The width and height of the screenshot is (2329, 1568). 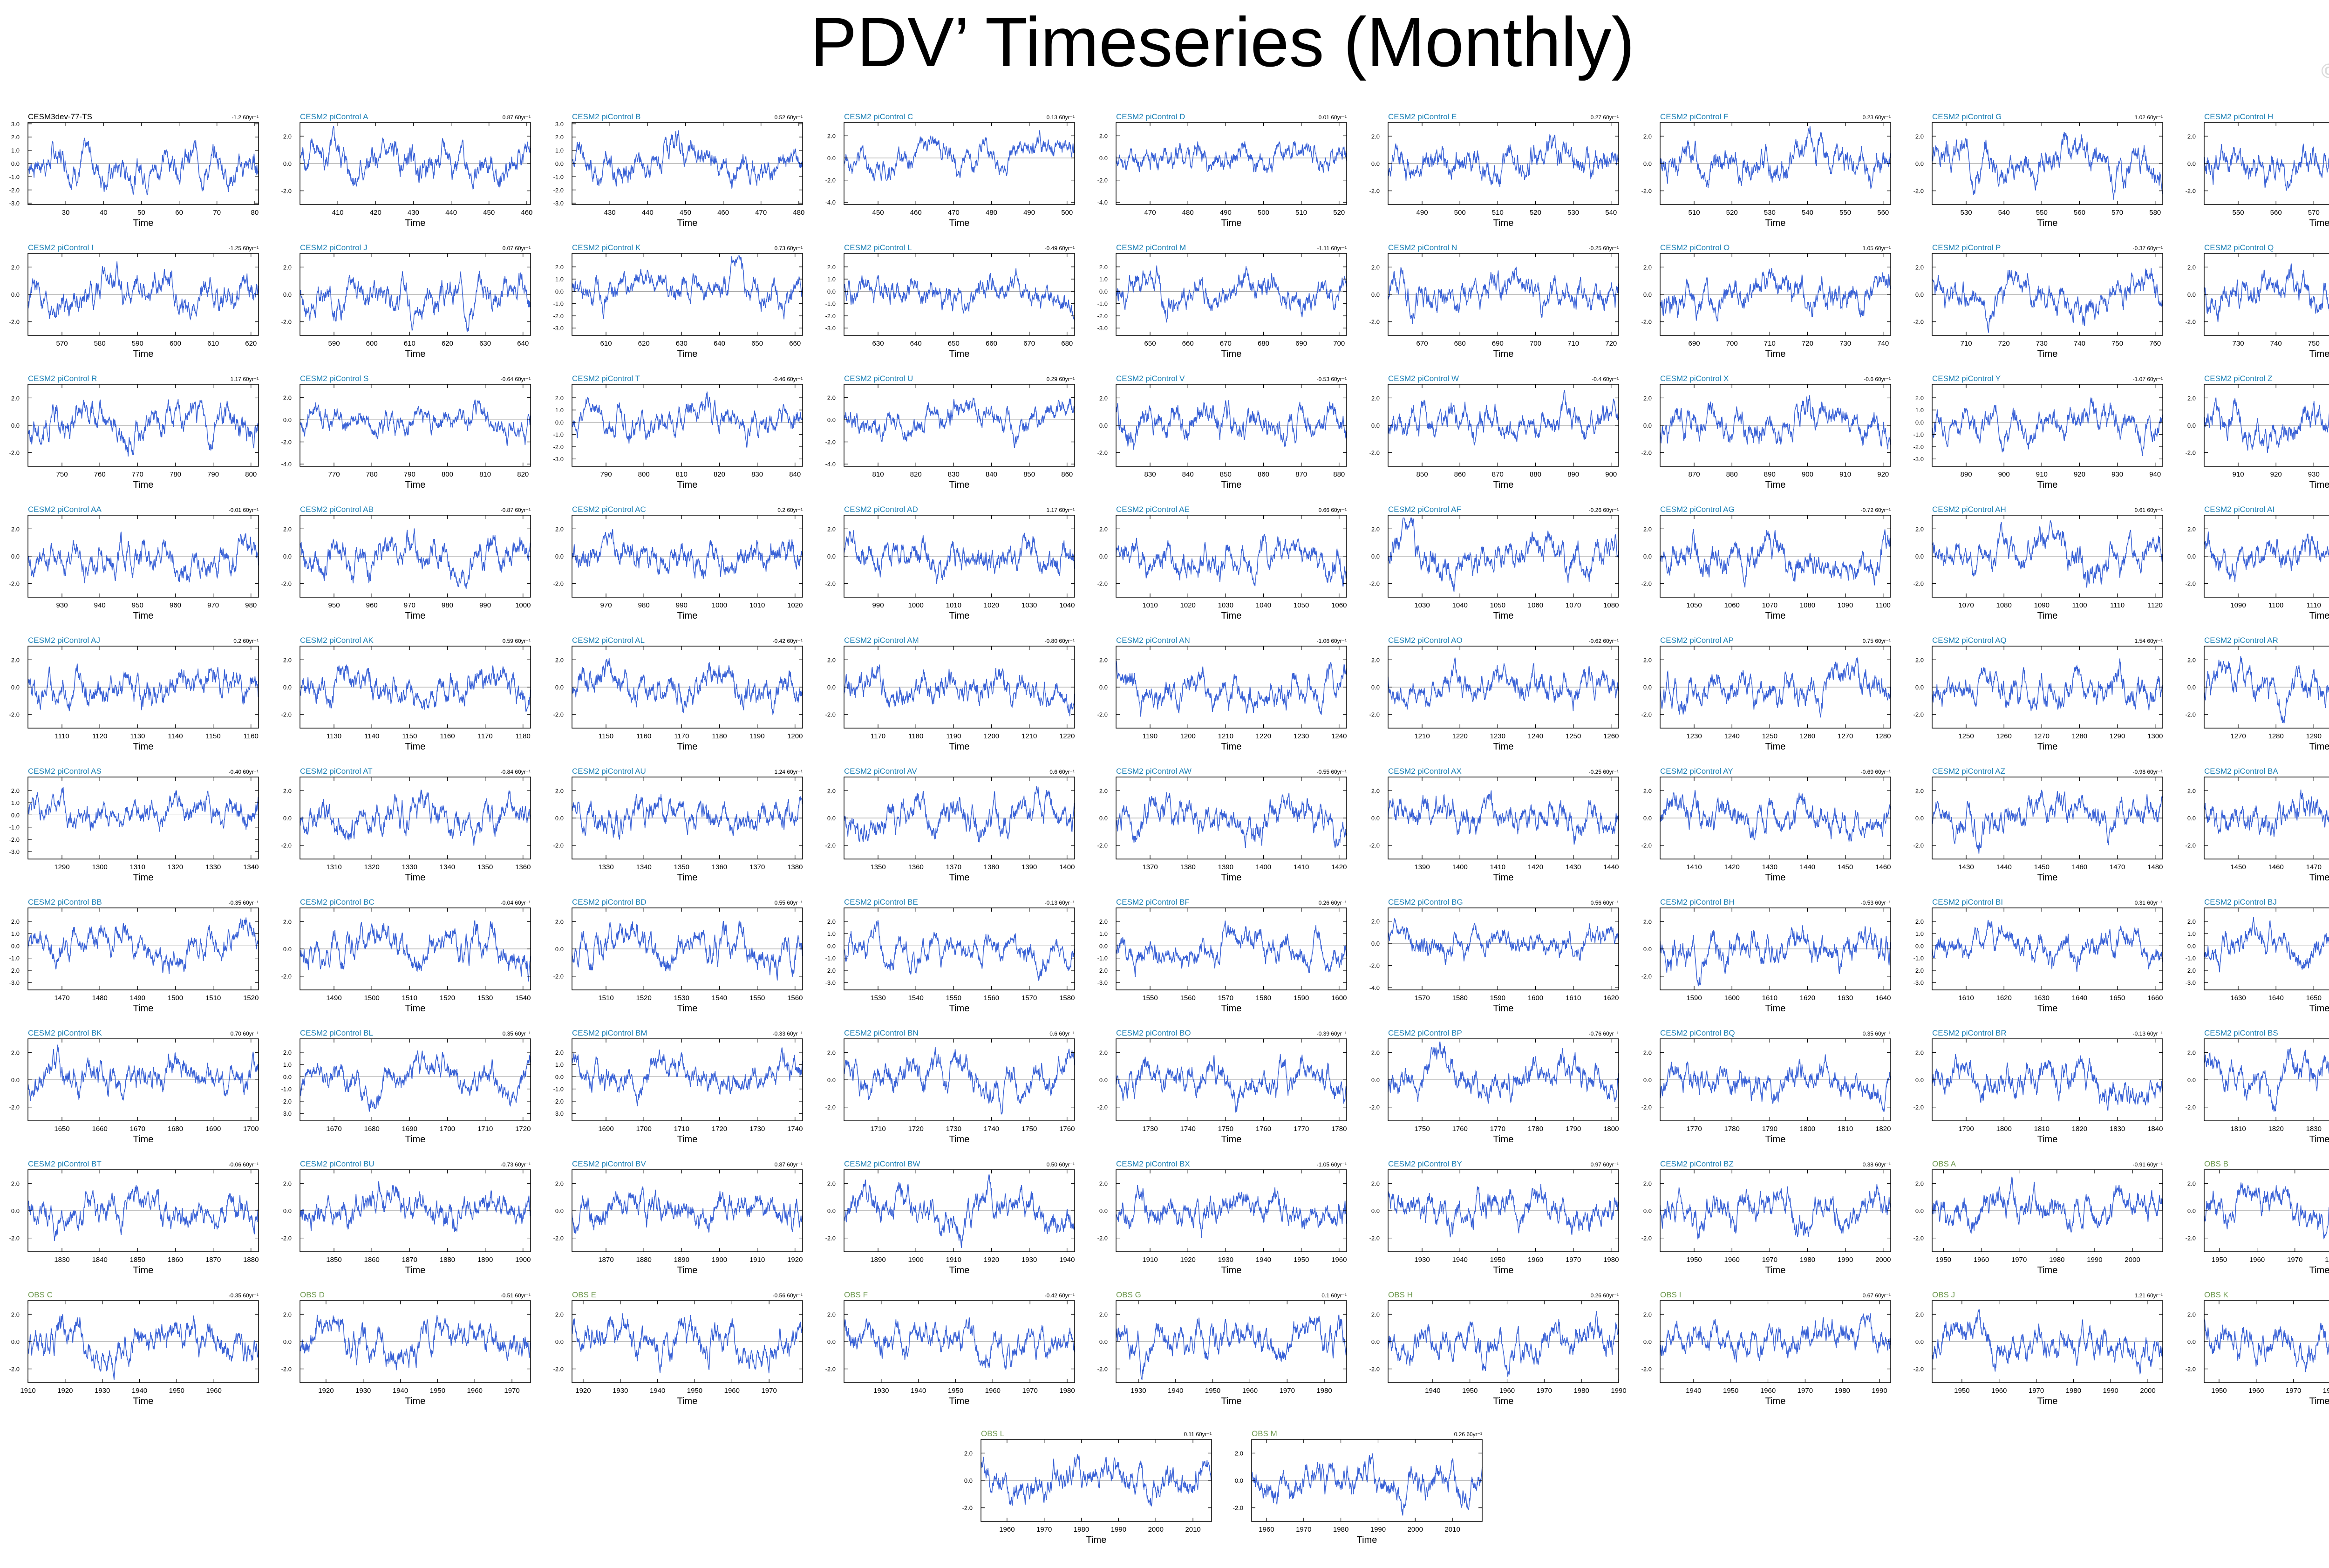 I want to click on trend-label: -0.51 60yr⁻¹, so click(x=516, y=1295).